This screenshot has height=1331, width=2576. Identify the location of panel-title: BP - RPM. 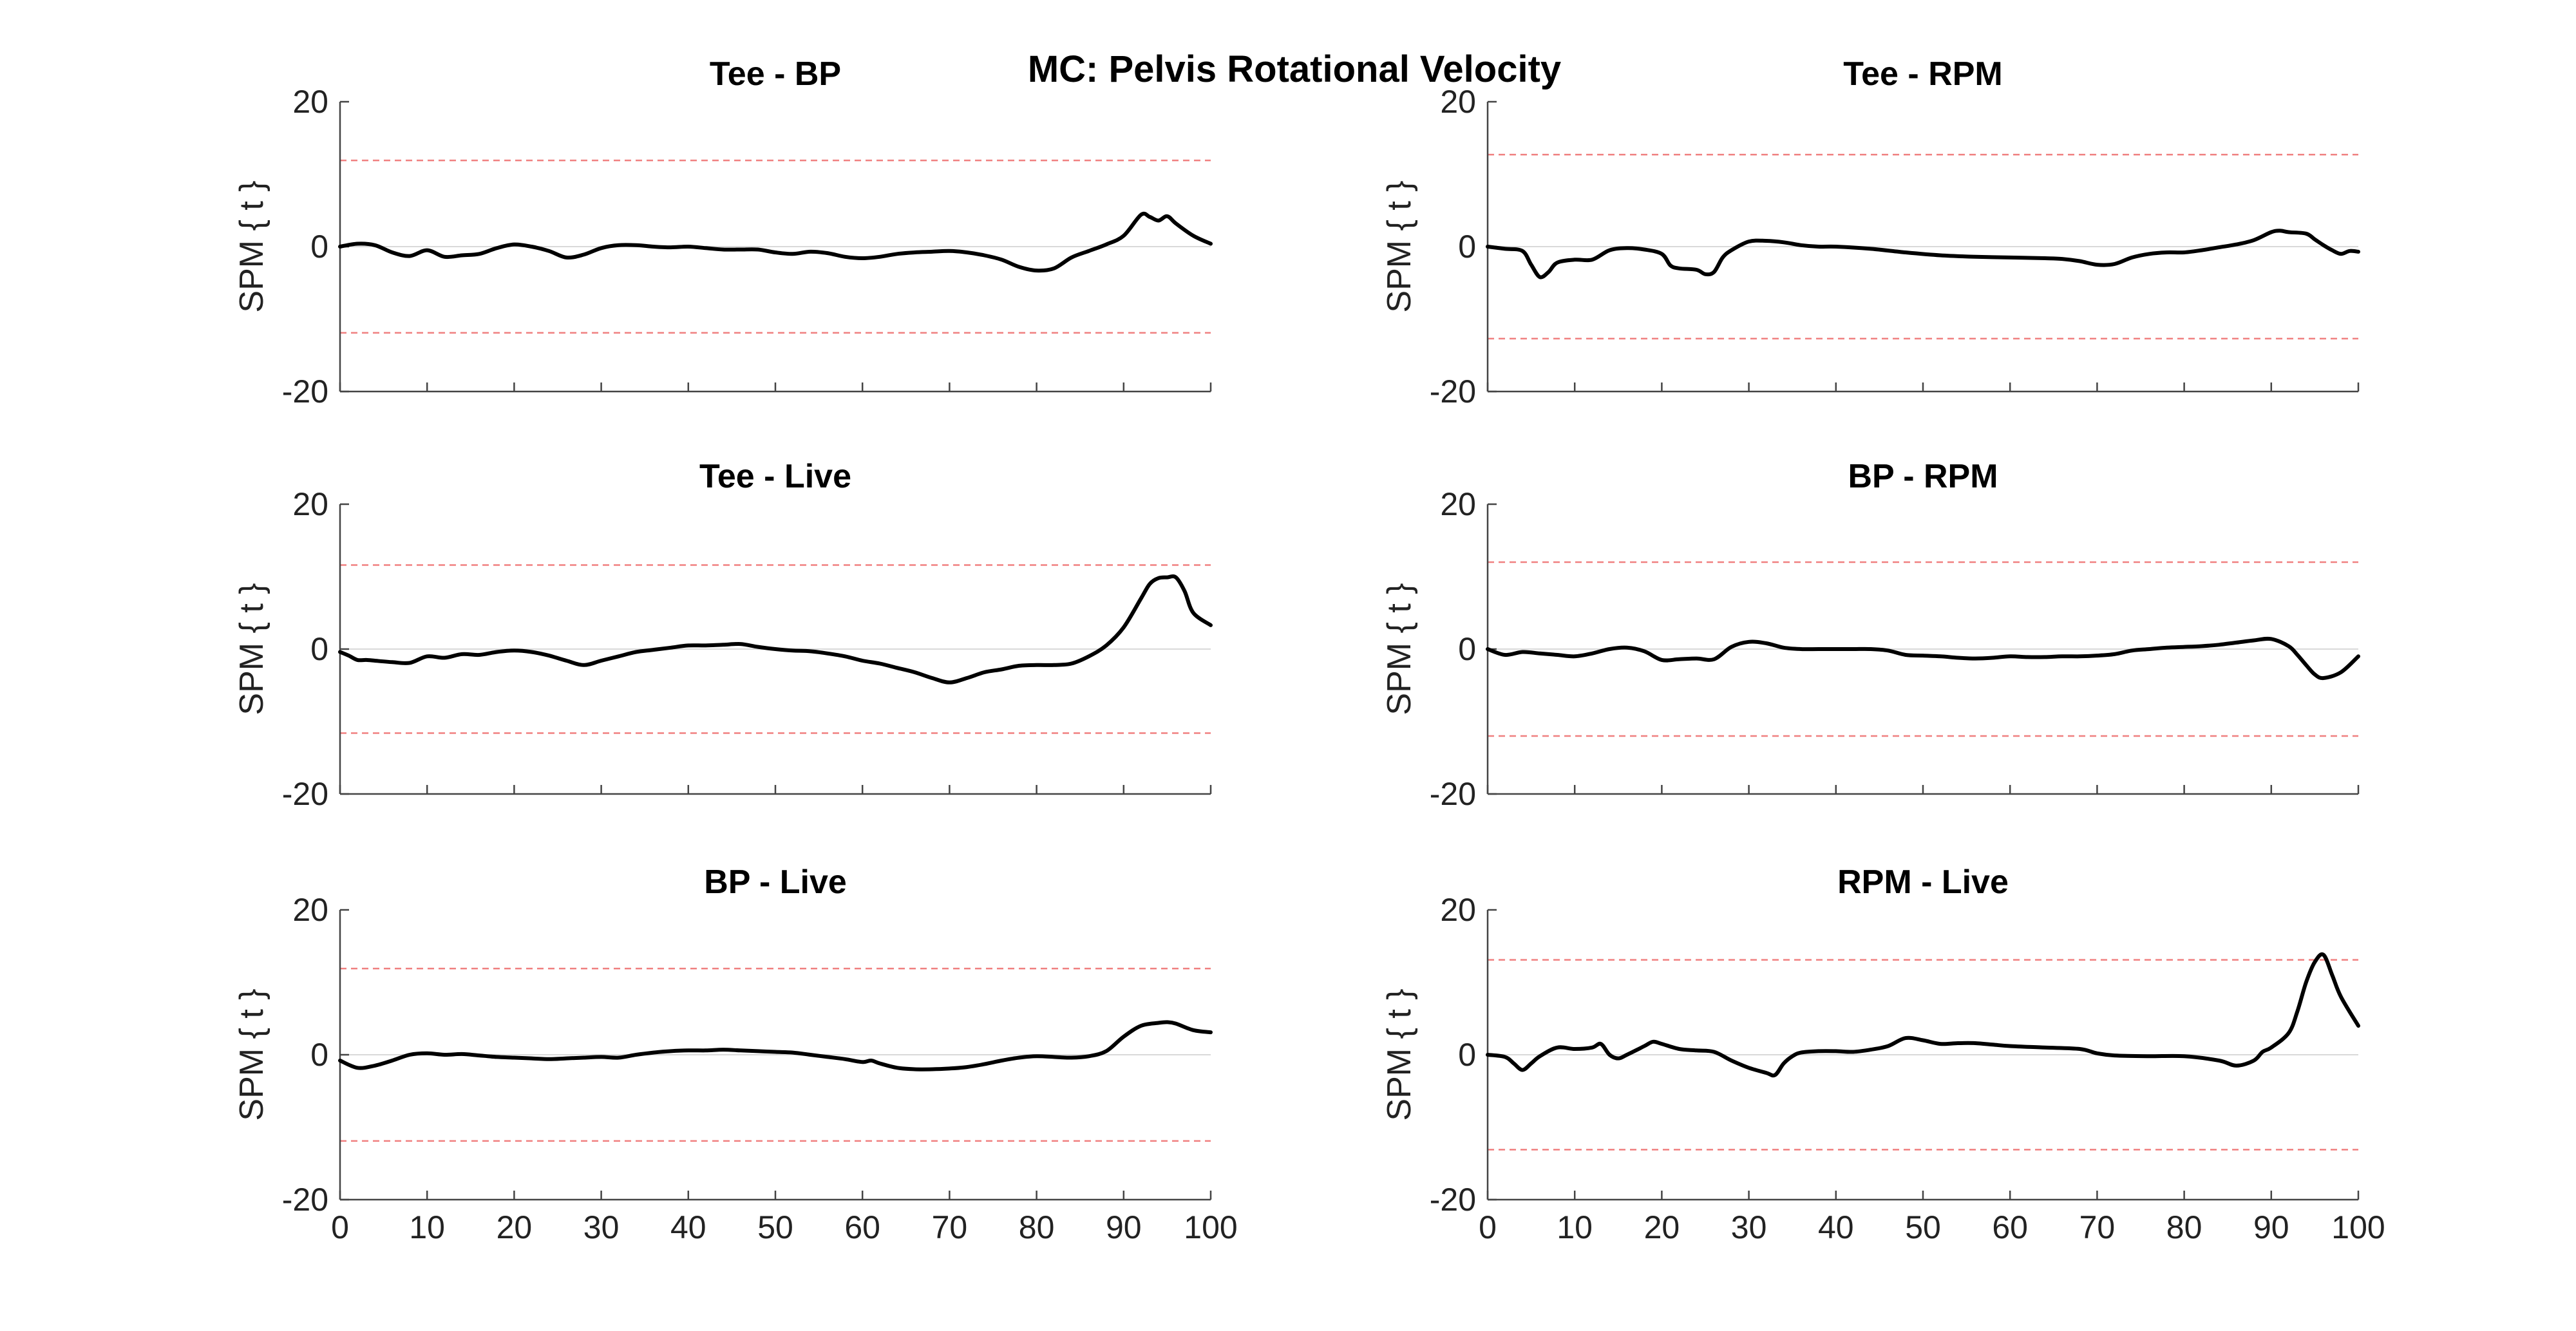
(1923, 476).